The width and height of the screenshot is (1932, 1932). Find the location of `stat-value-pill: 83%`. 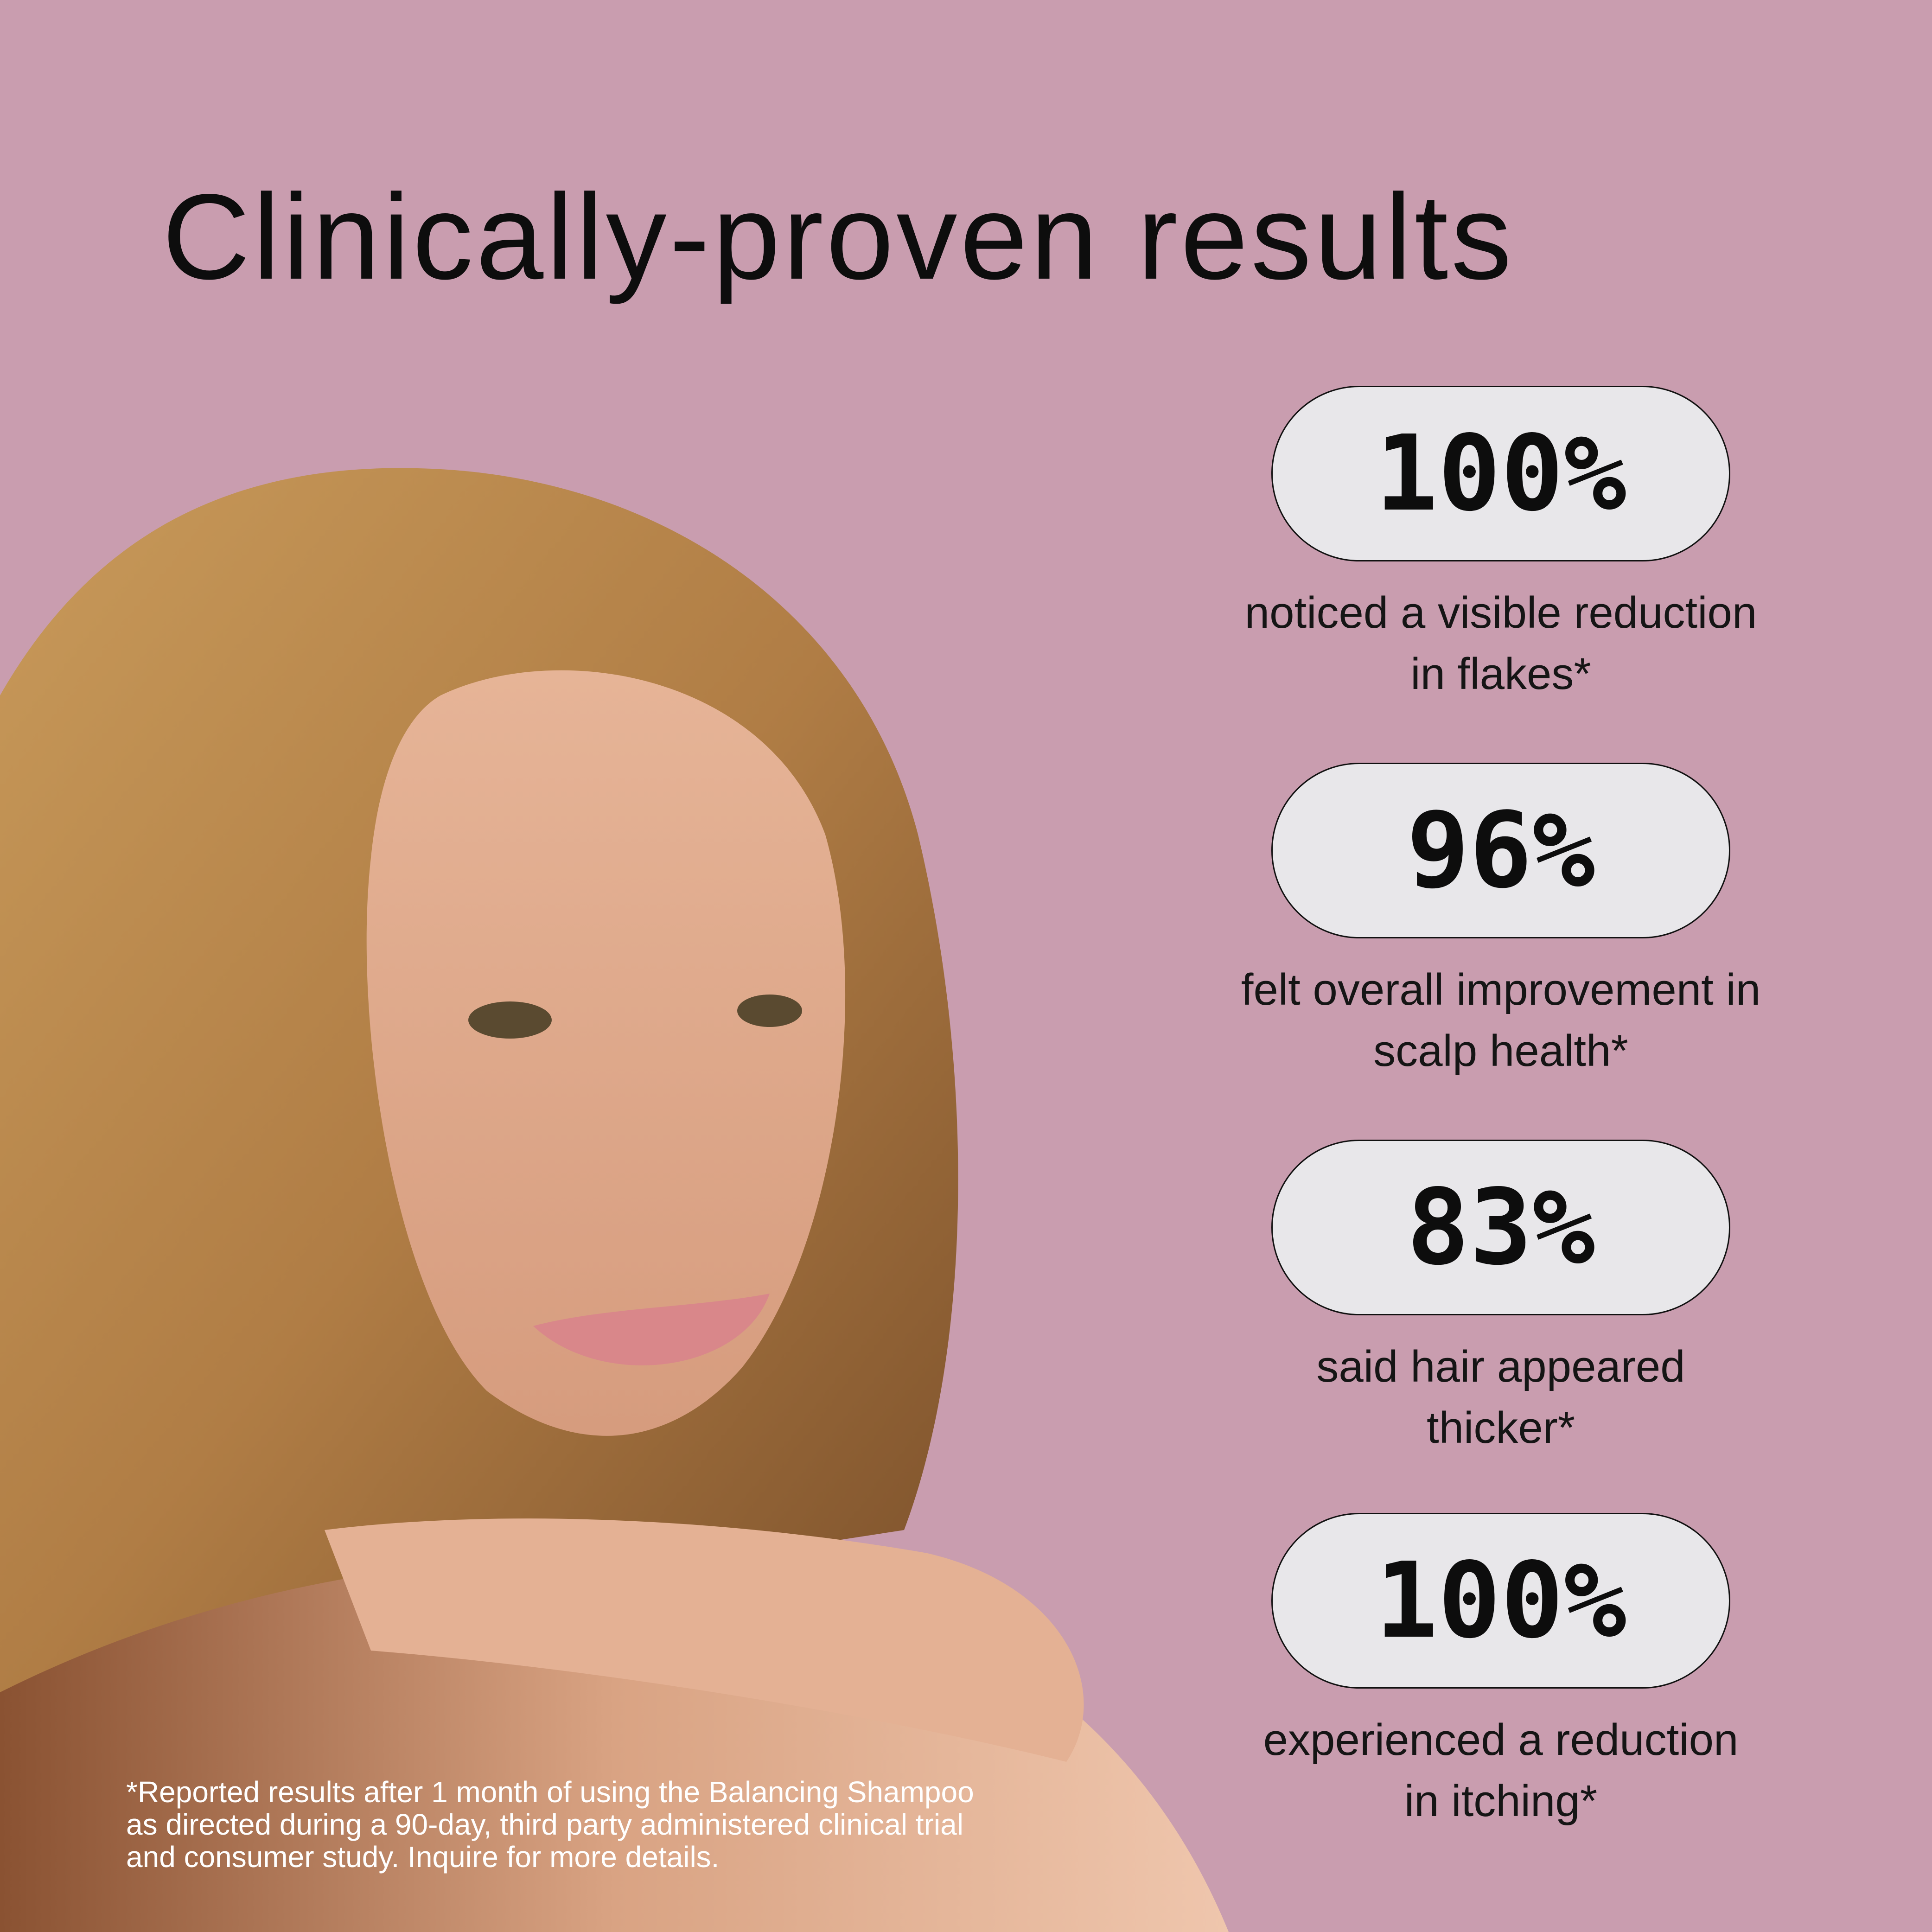

stat-value-pill: 83% is located at coordinates (1500, 1227).